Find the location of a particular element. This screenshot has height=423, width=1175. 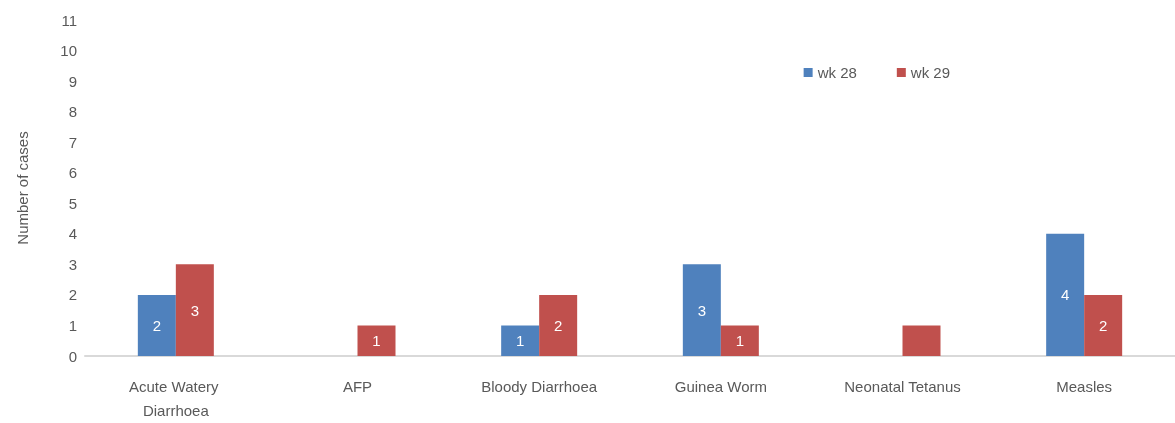

legend-label: wk 29 is located at coordinates (929, 72).